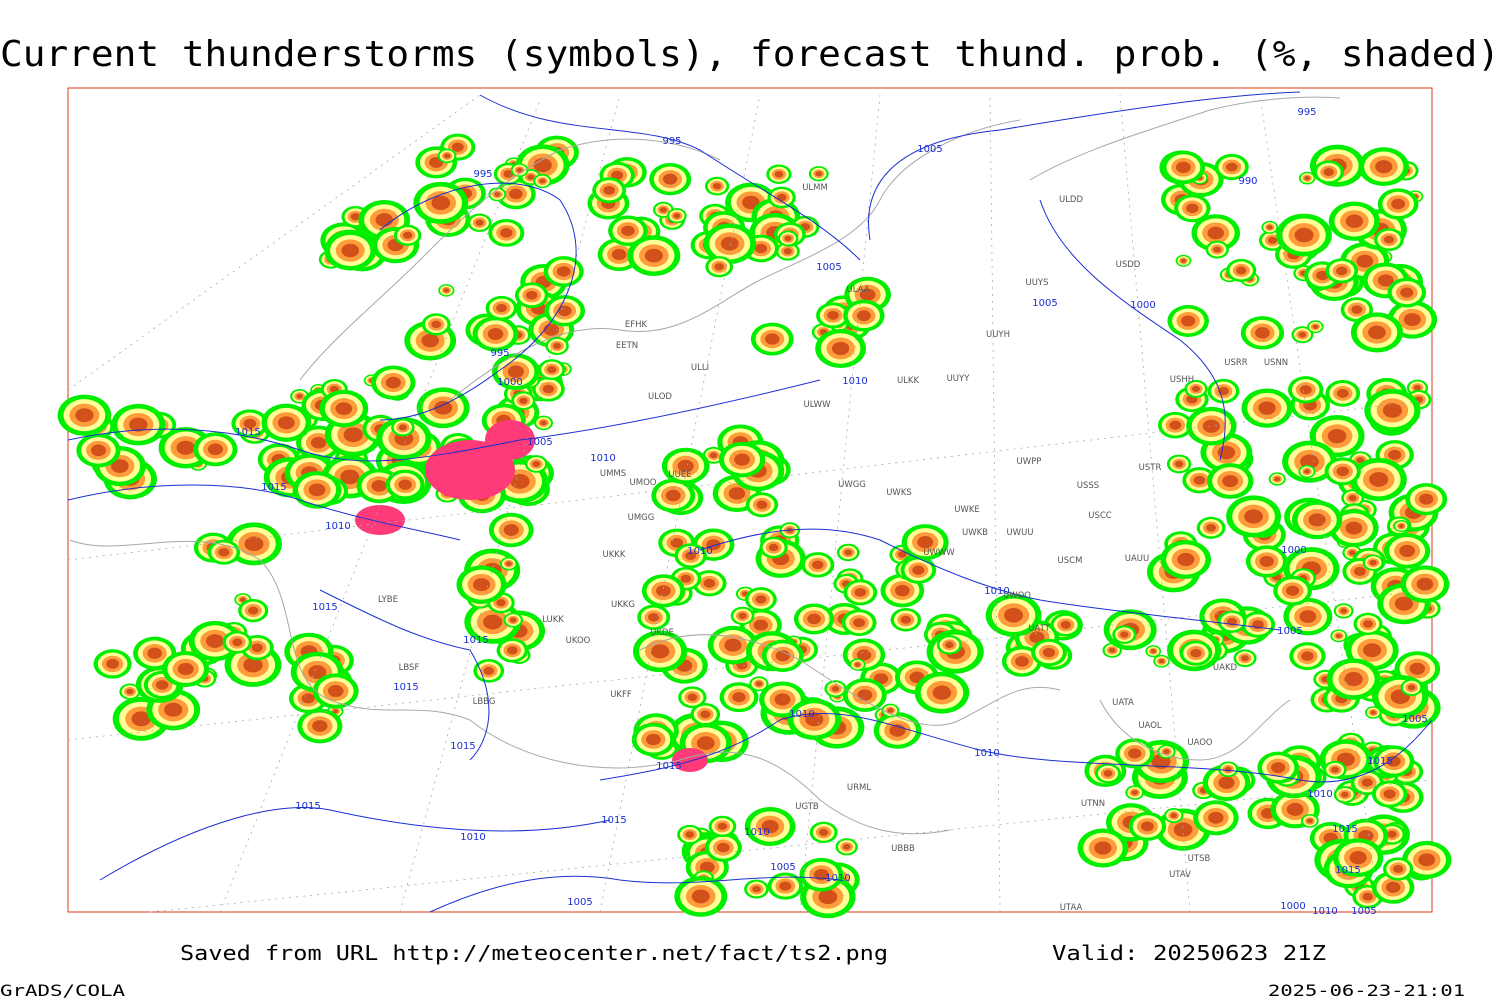 The width and height of the screenshot is (1500, 1000). What do you see at coordinates (815, 188) in the screenshot?
I see `station-code: ULMM` at bounding box center [815, 188].